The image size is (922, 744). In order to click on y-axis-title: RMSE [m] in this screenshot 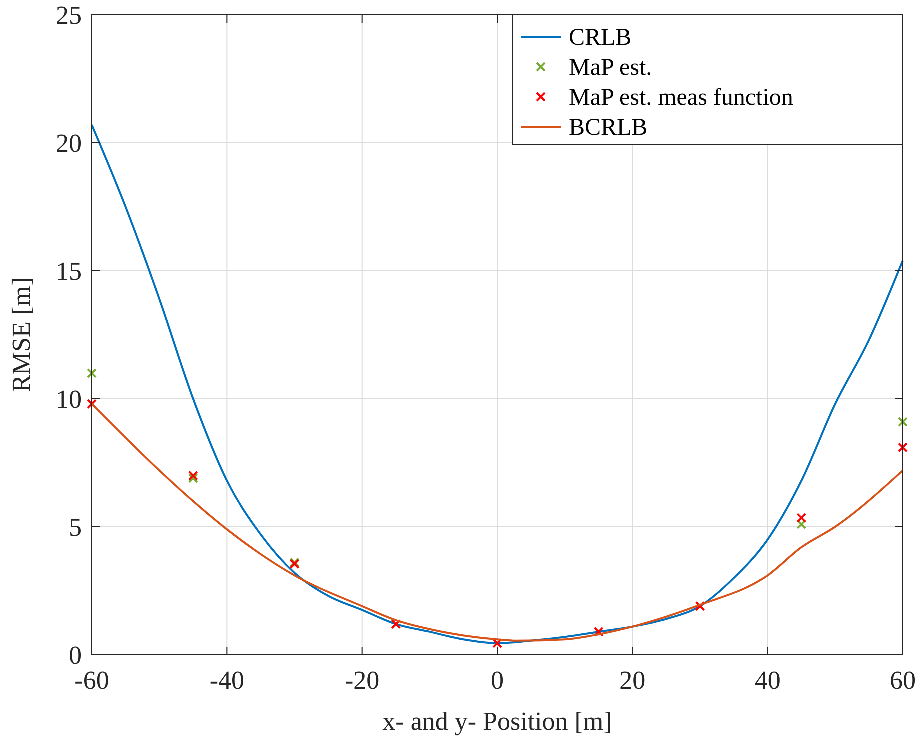, I will do `click(21, 335)`.